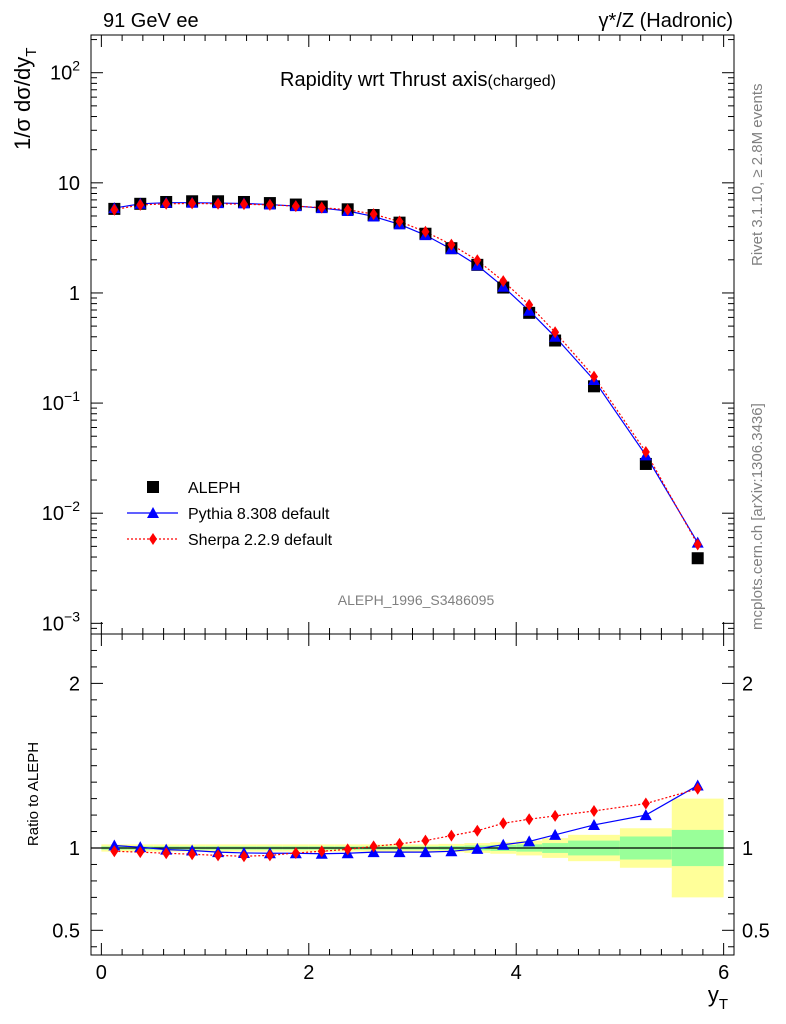 Image resolution: width=786 pixels, height=1024 pixels. I want to click on plot-title-main: Rapidity wrt Thrust axis, so click(383, 80).